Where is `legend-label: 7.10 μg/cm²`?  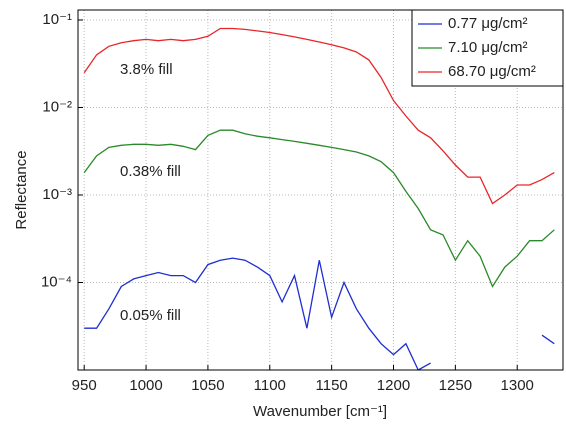
legend-label: 7.10 μg/cm² is located at coordinates (488, 47).